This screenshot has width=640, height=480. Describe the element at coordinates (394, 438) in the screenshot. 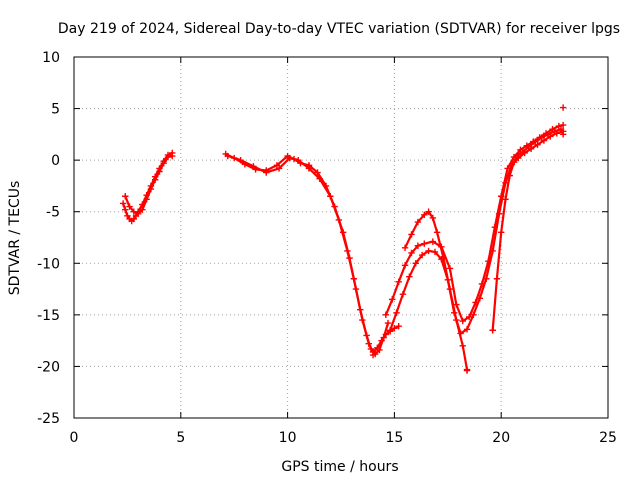

I see `x-tick-label: 15` at that location.